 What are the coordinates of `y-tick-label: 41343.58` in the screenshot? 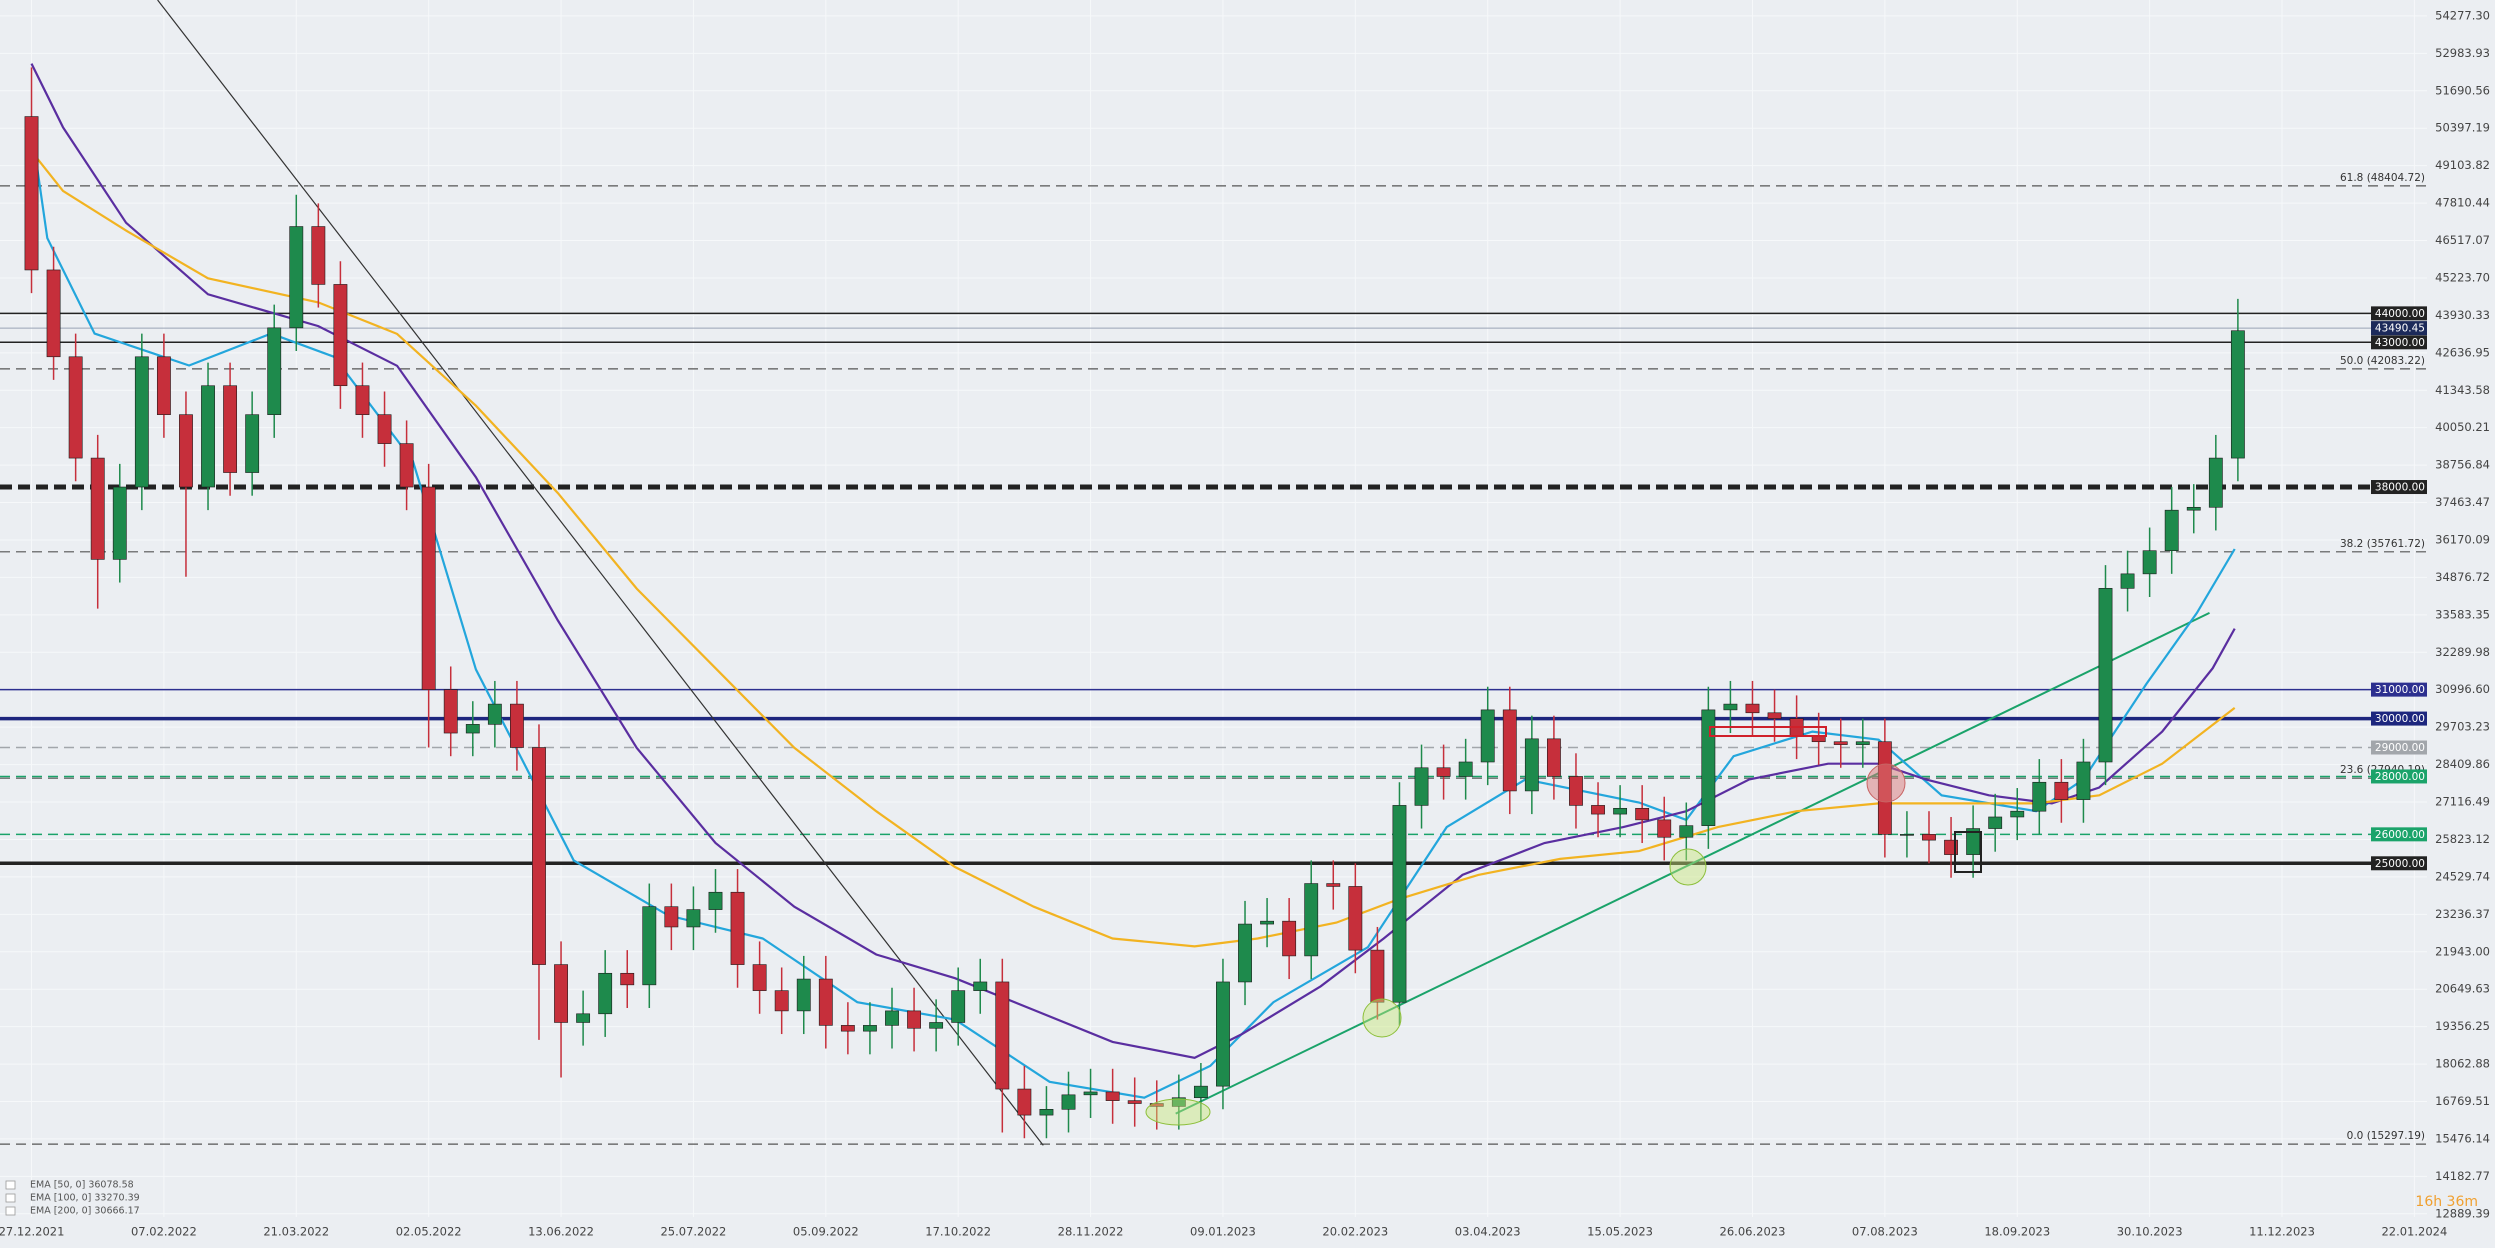 It's located at (2462, 390).